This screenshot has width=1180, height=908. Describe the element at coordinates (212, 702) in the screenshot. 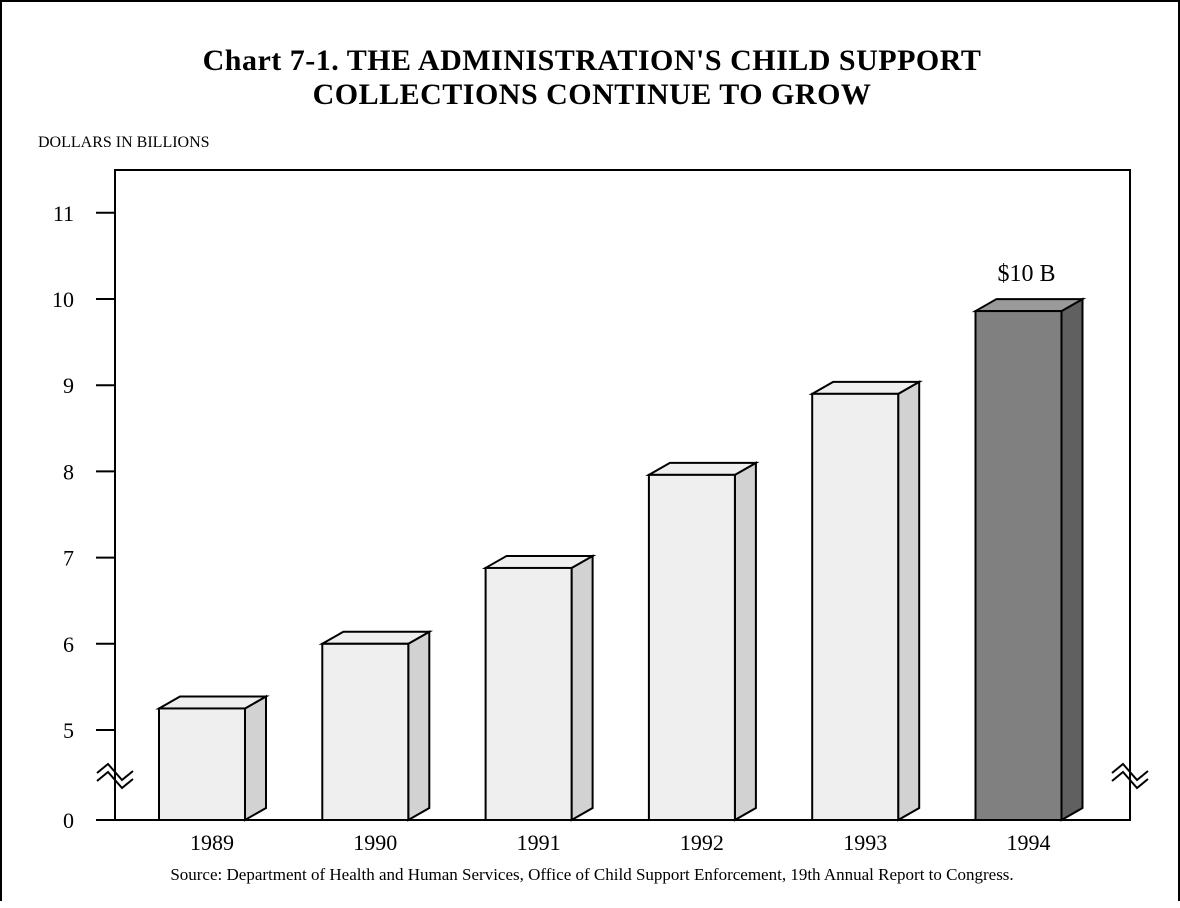

I see `bar-top-1989` at that location.